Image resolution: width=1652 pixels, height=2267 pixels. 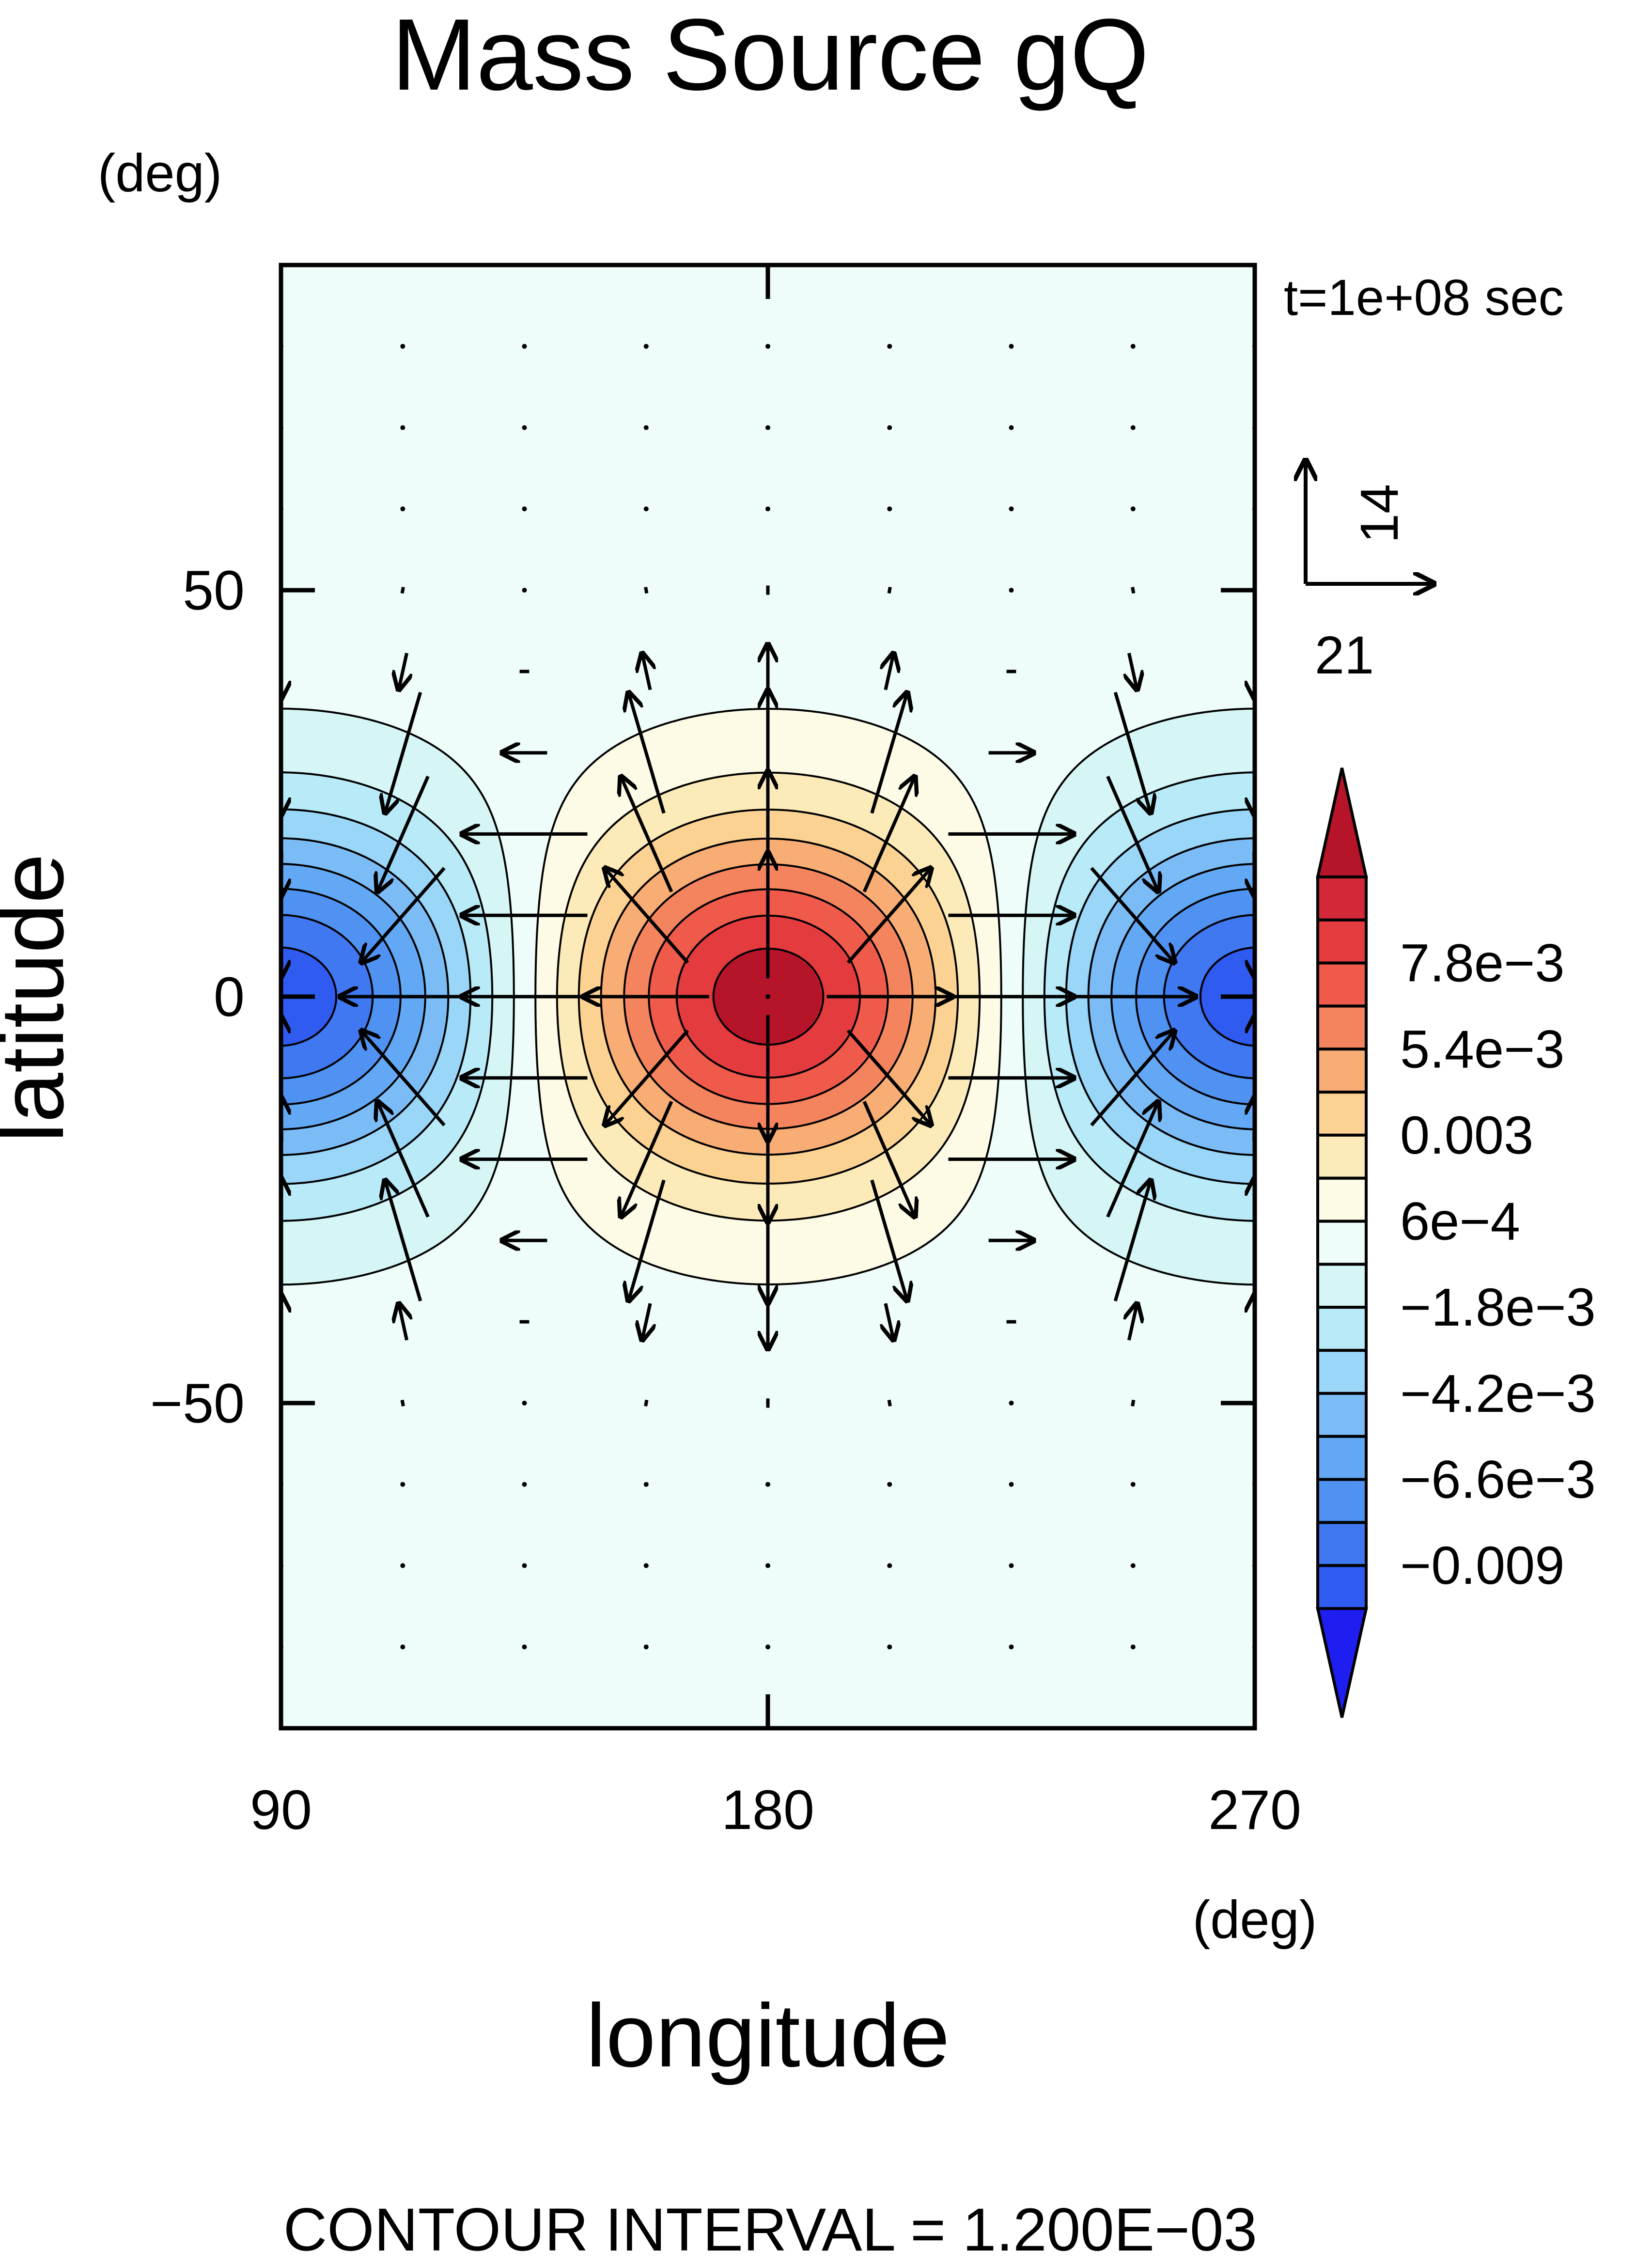 What do you see at coordinates (229, 997) in the screenshot?
I see `y-tick-label: 0` at bounding box center [229, 997].